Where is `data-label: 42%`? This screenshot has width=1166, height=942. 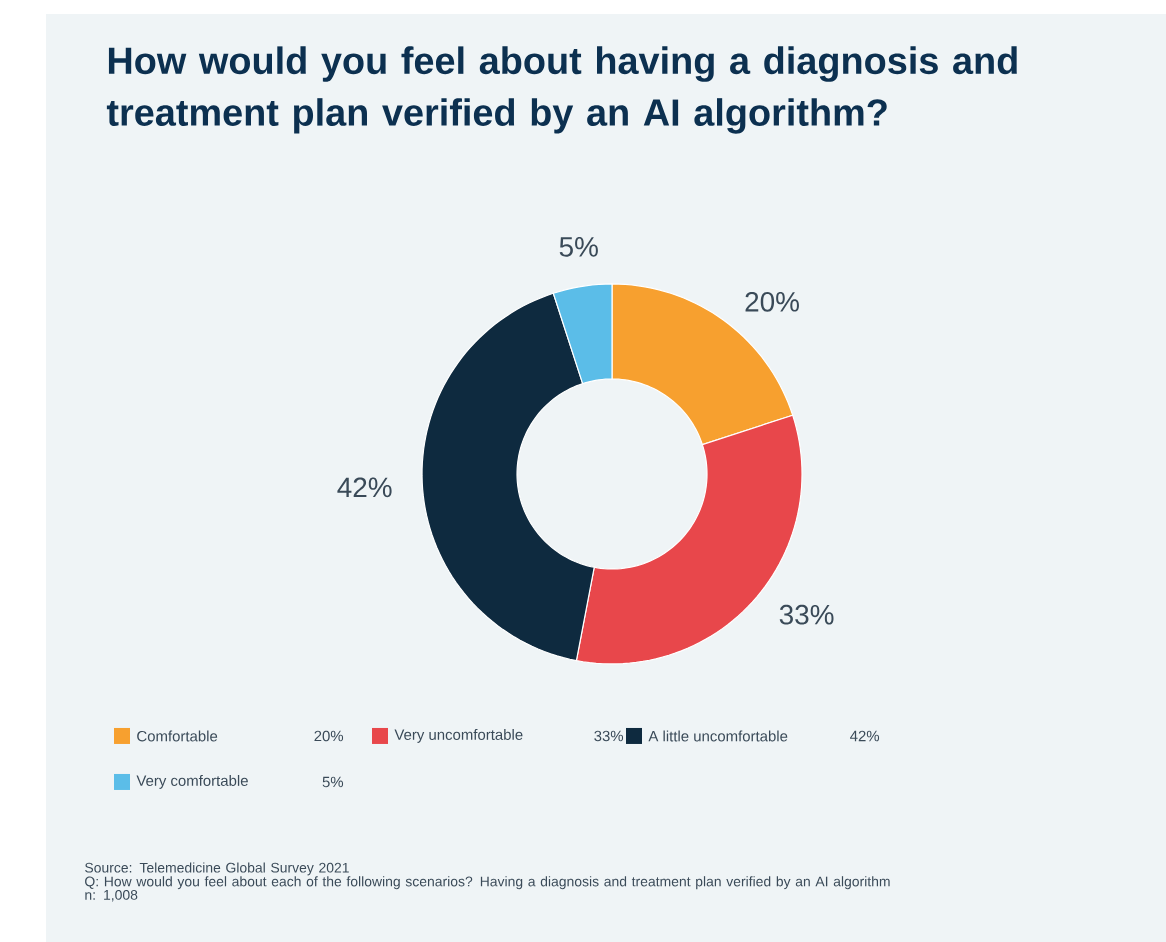
data-label: 42% is located at coordinates (364, 487).